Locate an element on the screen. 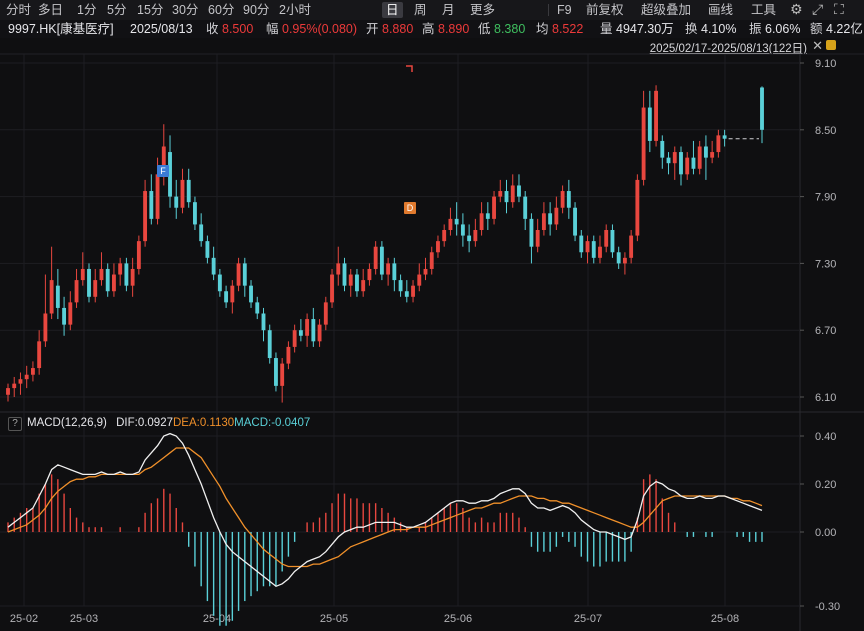 This screenshot has height=631, width=864. avg-value: 8.522 is located at coordinates (568, 29).